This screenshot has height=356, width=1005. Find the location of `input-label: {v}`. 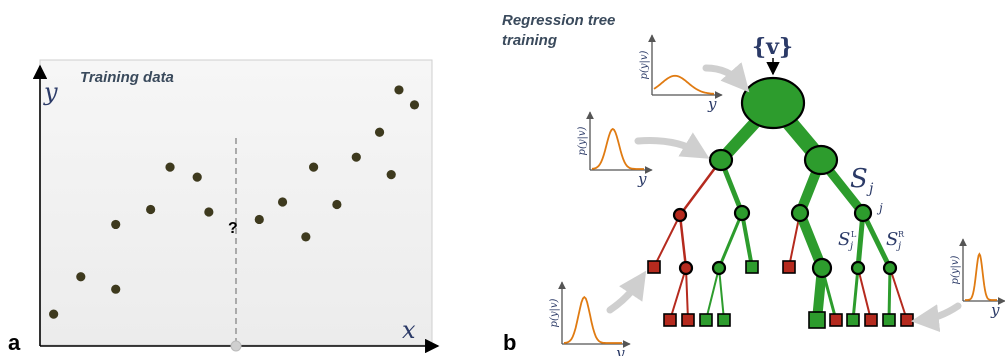

input-label: {v} is located at coordinates (772, 47).